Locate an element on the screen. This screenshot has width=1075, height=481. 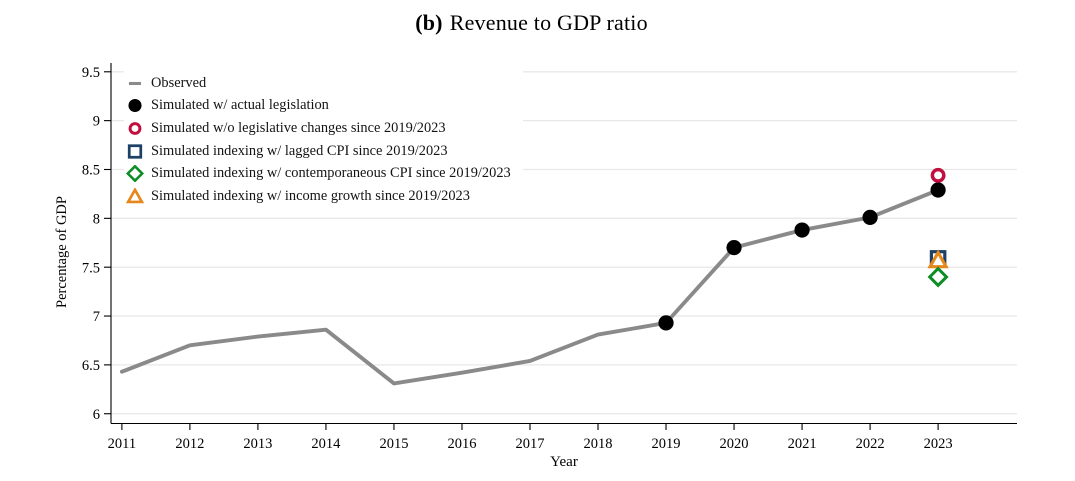
circle-icon is located at coordinates (135, 105).